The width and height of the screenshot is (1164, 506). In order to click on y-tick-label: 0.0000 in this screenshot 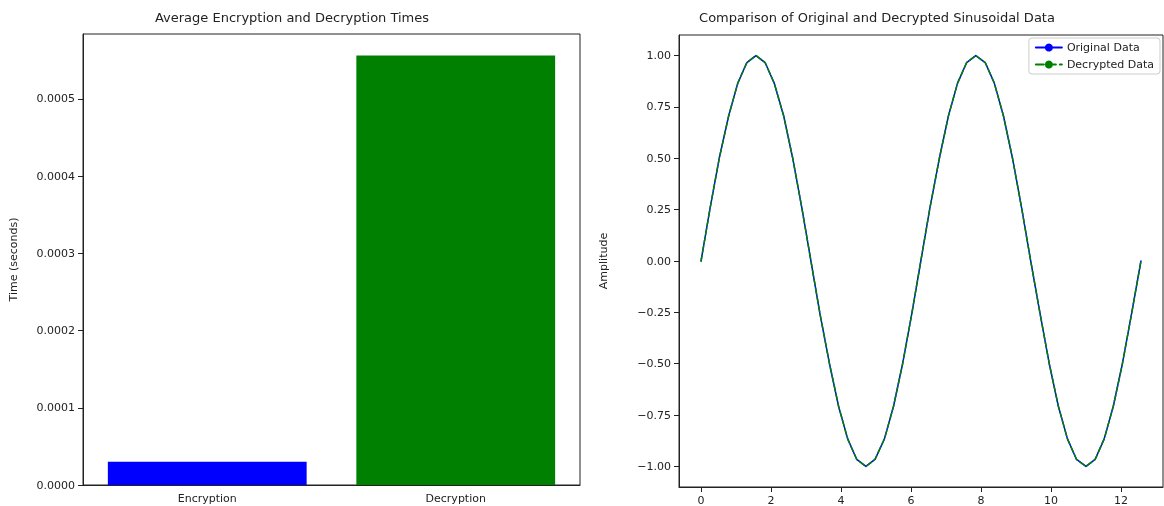, I will do `click(55, 485)`.